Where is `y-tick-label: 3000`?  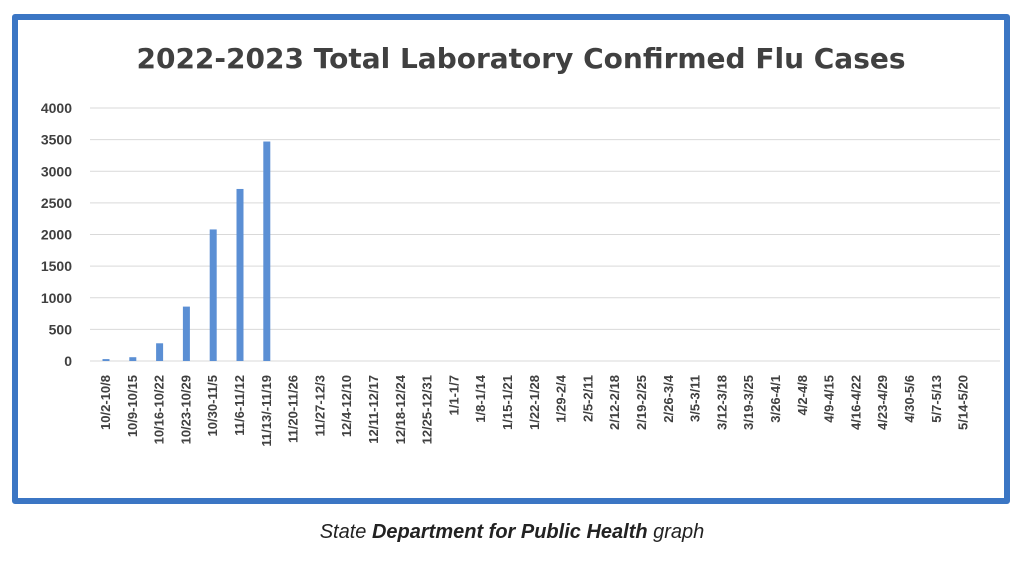
y-tick-label: 3000 is located at coordinates (56, 171).